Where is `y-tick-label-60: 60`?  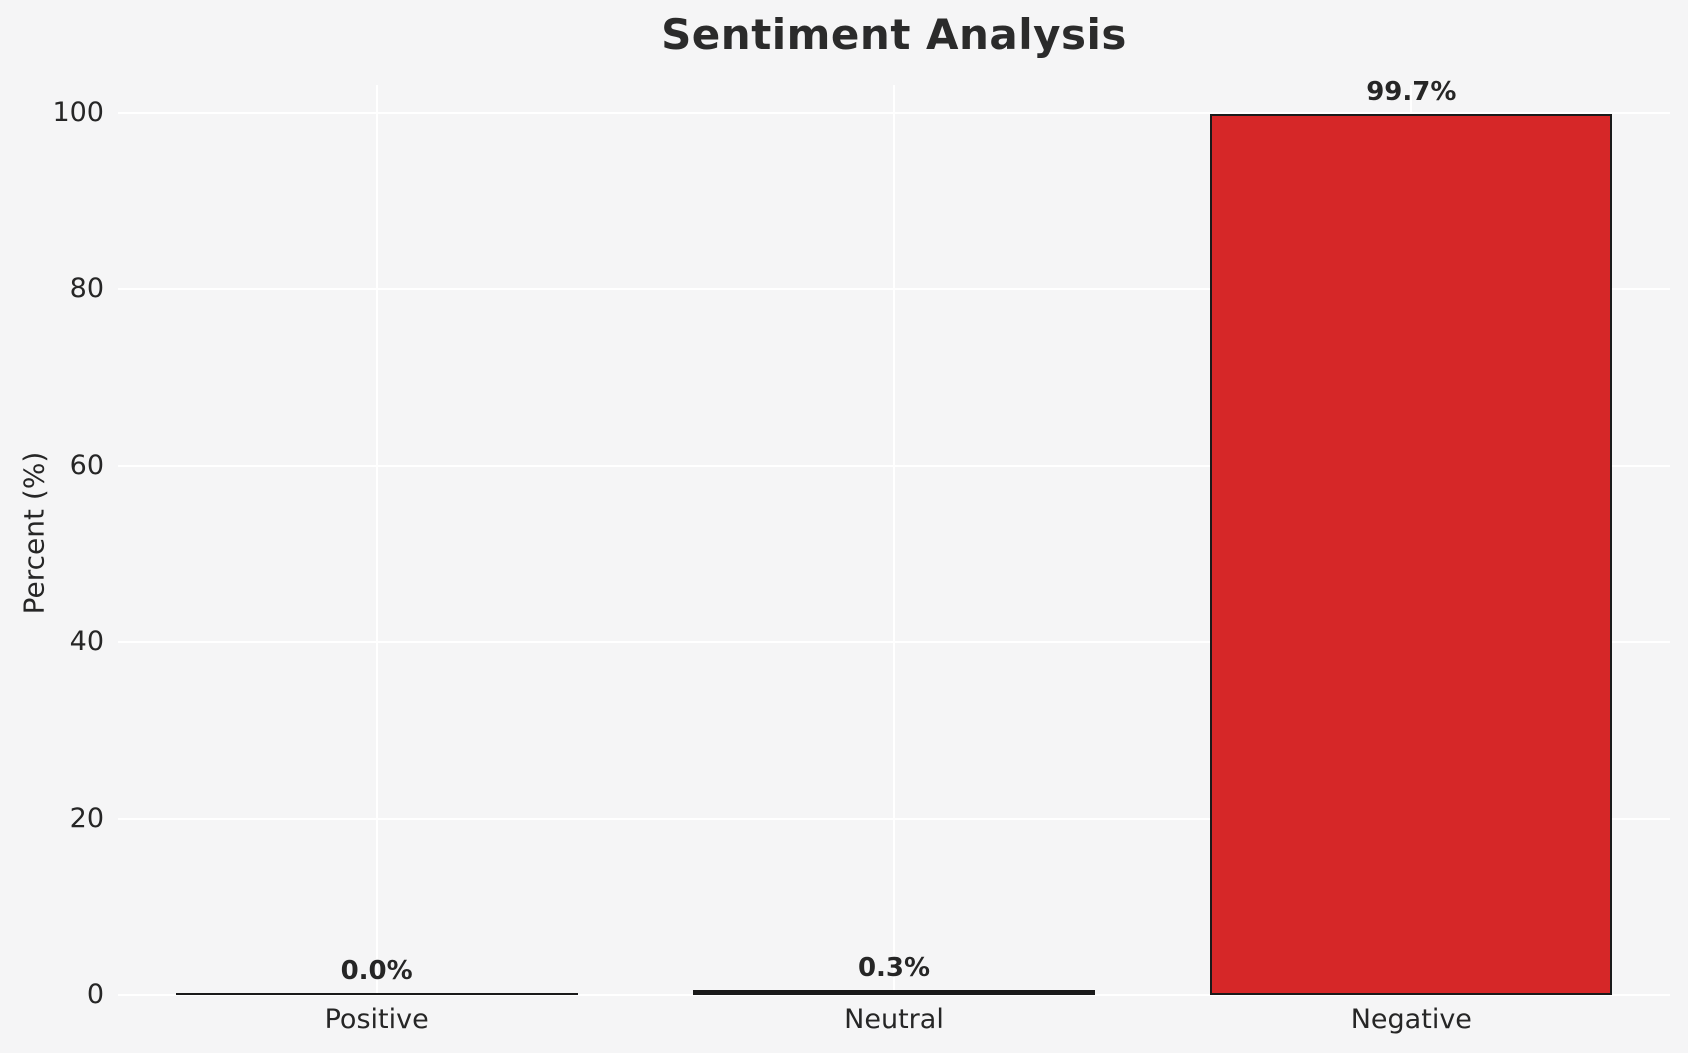
y-tick-label-60: 60 is located at coordinates (86, 465).